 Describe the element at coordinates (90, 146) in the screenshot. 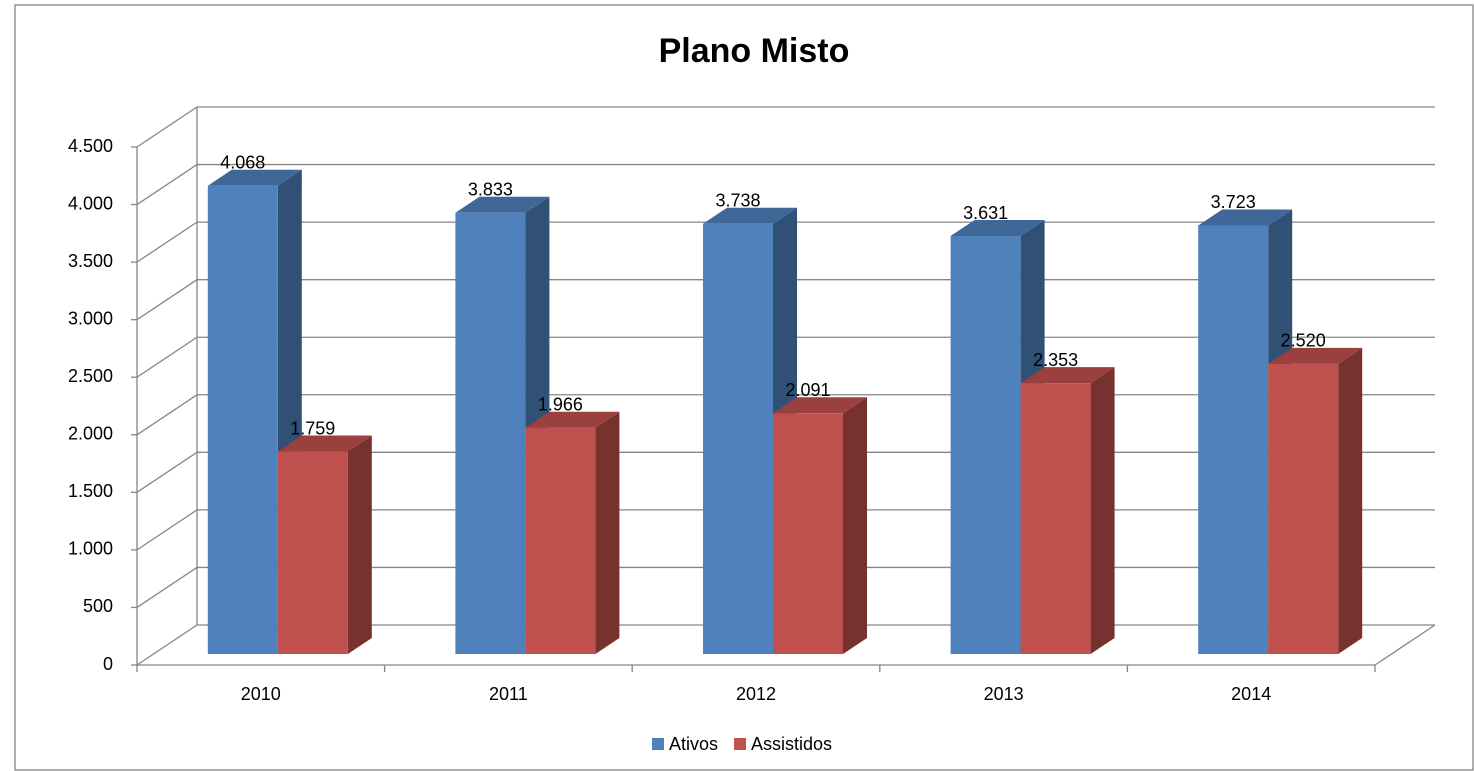

I see `y-tick-label: 4.500` at that location.